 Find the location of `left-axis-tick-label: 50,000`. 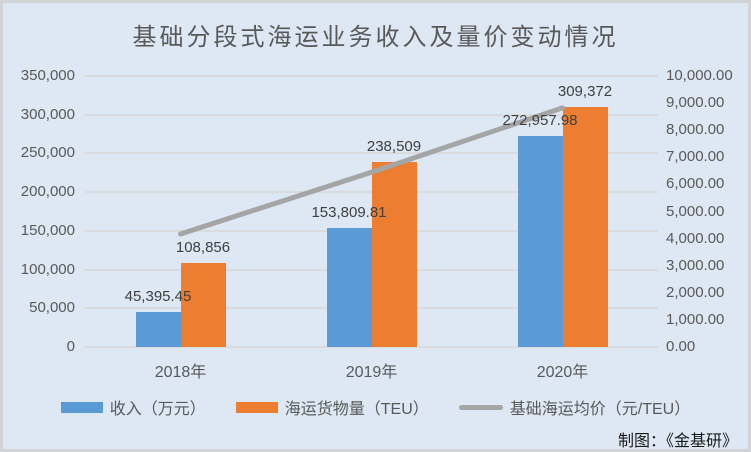

left-axis-tick-label: 50,000 is located at coordinates (52, 308).